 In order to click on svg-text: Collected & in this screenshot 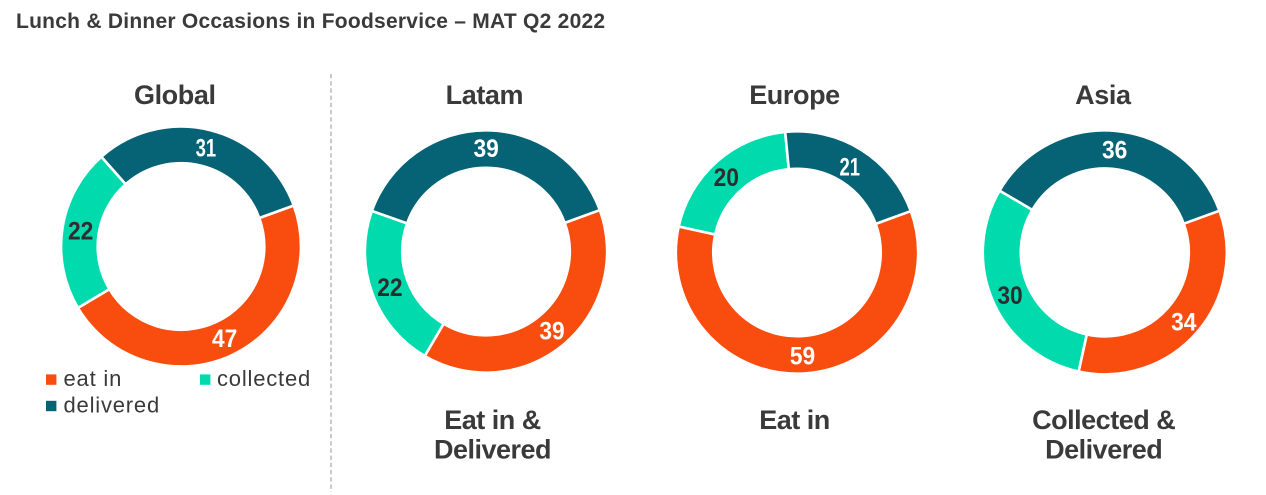, I will do `click(1103, 420)`.